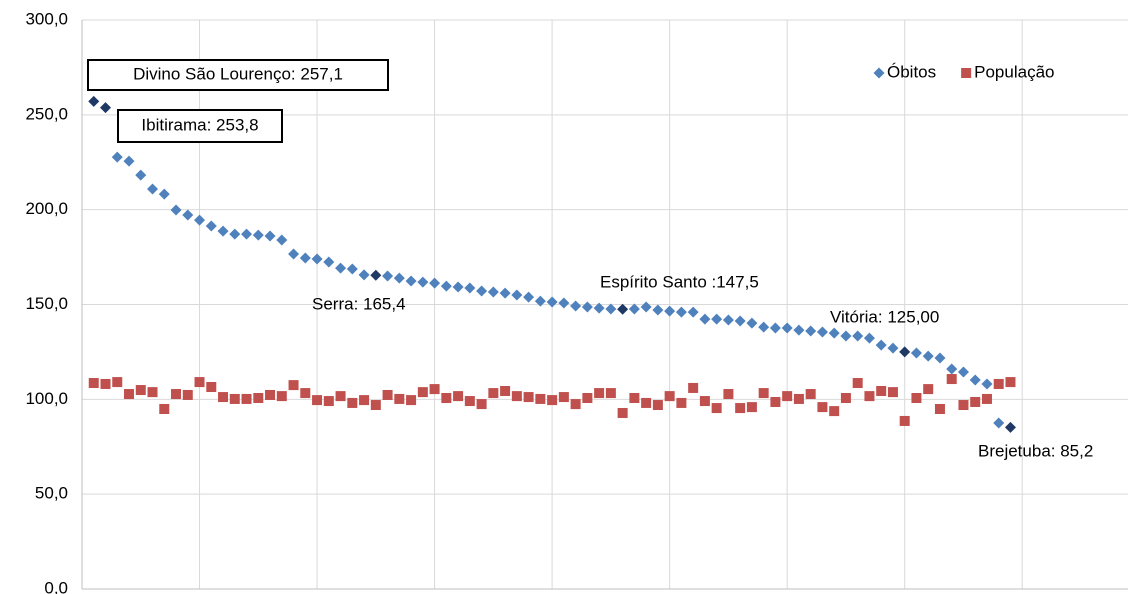 The image size is (1131, 594). I want to click on y-tick-label: 250,0, so click(46, 113).